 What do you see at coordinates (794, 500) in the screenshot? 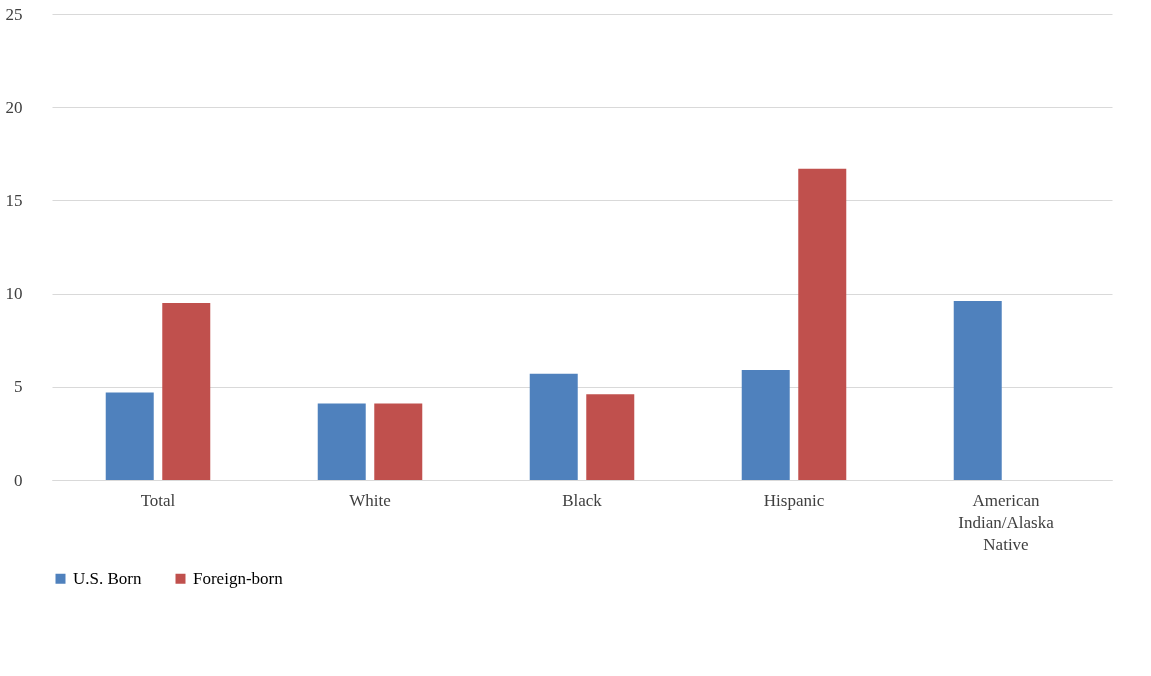
I see `x-tick-label: Hispanic` at bounding box center [794, 500].